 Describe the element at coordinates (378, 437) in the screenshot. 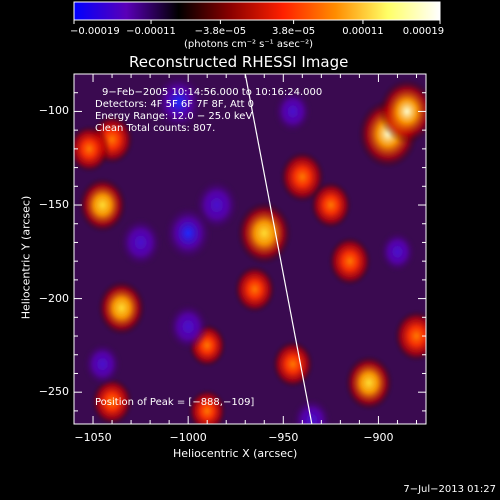

I see `x-tick-label: −900` at that location.